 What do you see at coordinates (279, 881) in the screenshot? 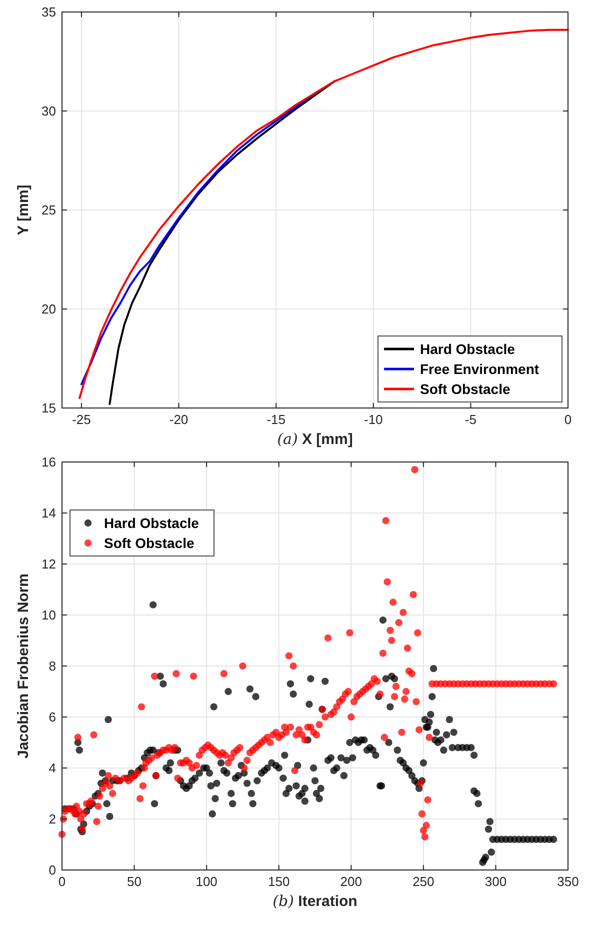
I see `x-tick-label: 150` at bounding box center [279, 881].